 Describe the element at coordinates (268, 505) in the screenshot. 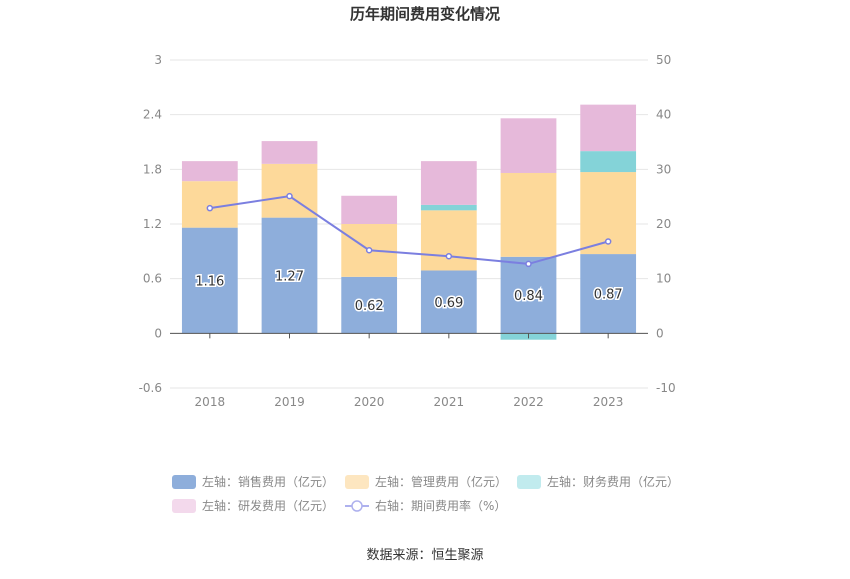

I see `legend-label: 左轴：研发费用（亿元）` at that location.